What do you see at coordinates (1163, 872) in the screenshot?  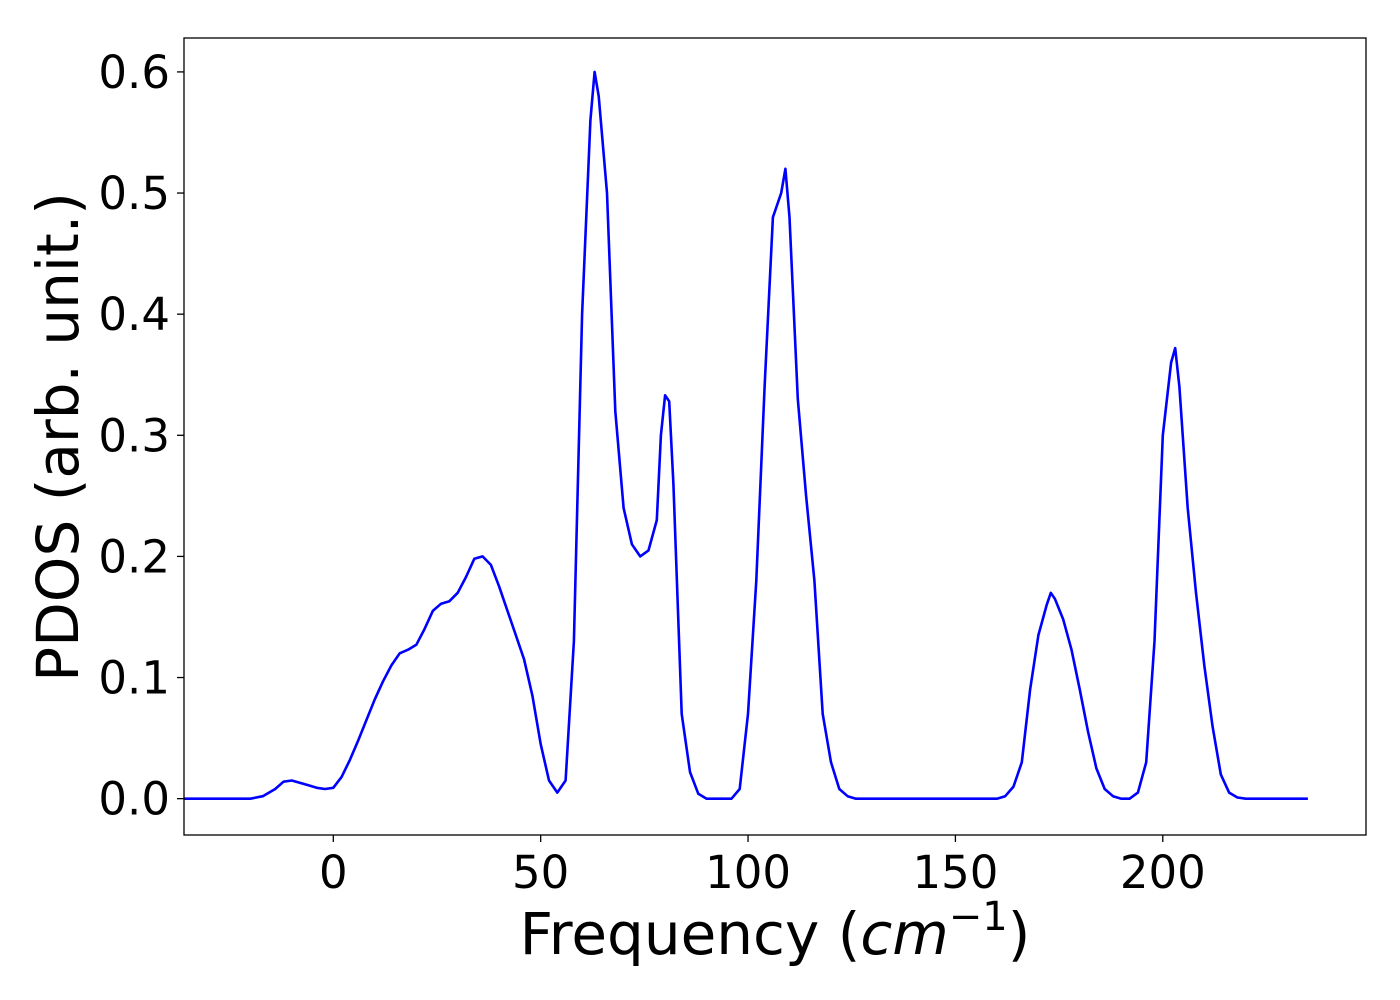 I see `x-tick-label: 200` at bounding box center [1163, 872].